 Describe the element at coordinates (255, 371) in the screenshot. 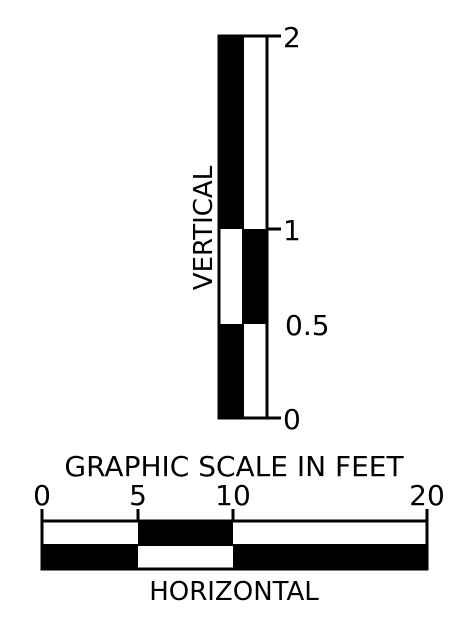

I see `vertical-right-segment-bottom` at that location.